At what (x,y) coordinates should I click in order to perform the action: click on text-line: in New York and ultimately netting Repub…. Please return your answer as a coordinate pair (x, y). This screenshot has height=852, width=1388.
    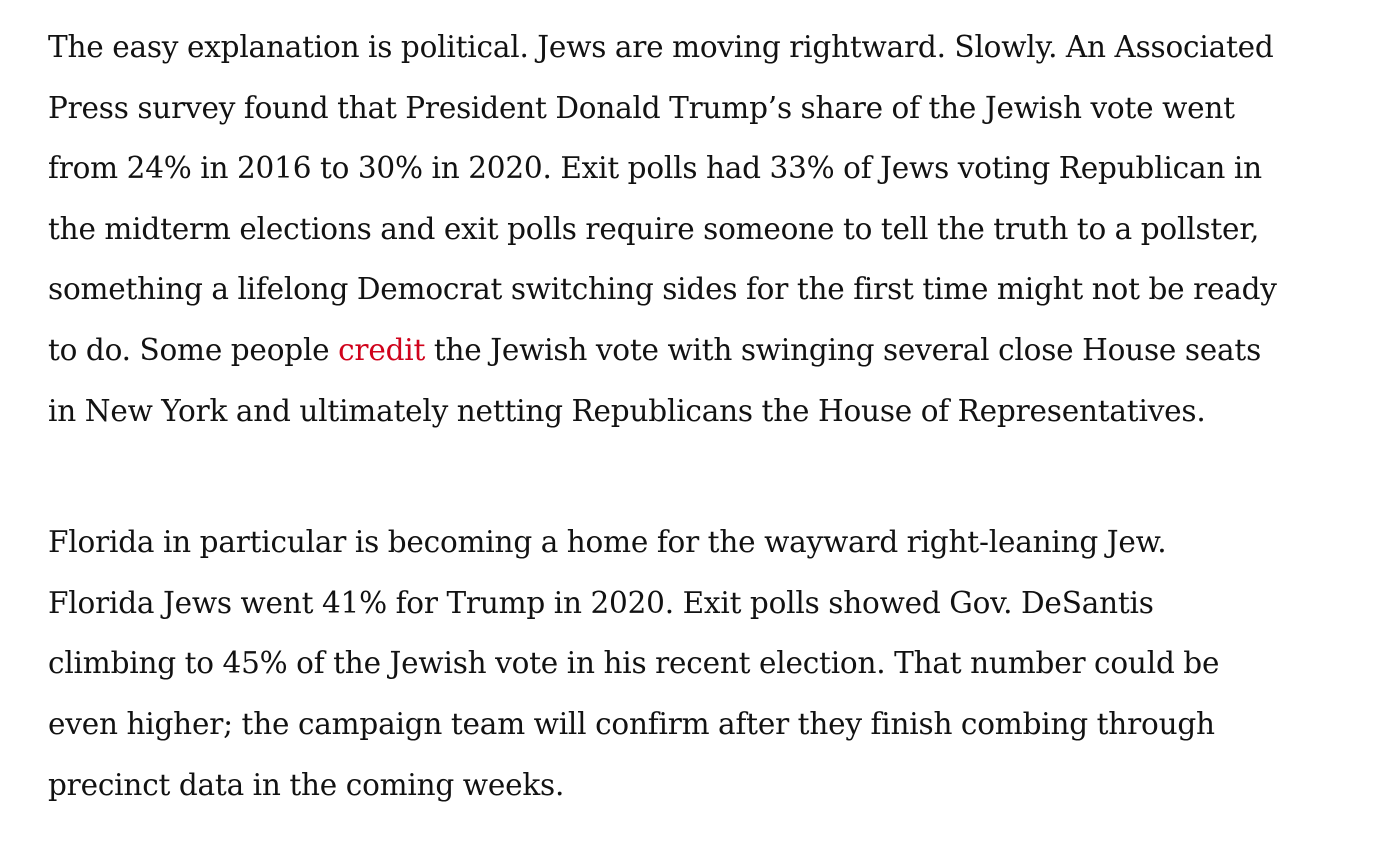
    Looking at the image, I should click on (627, 410).